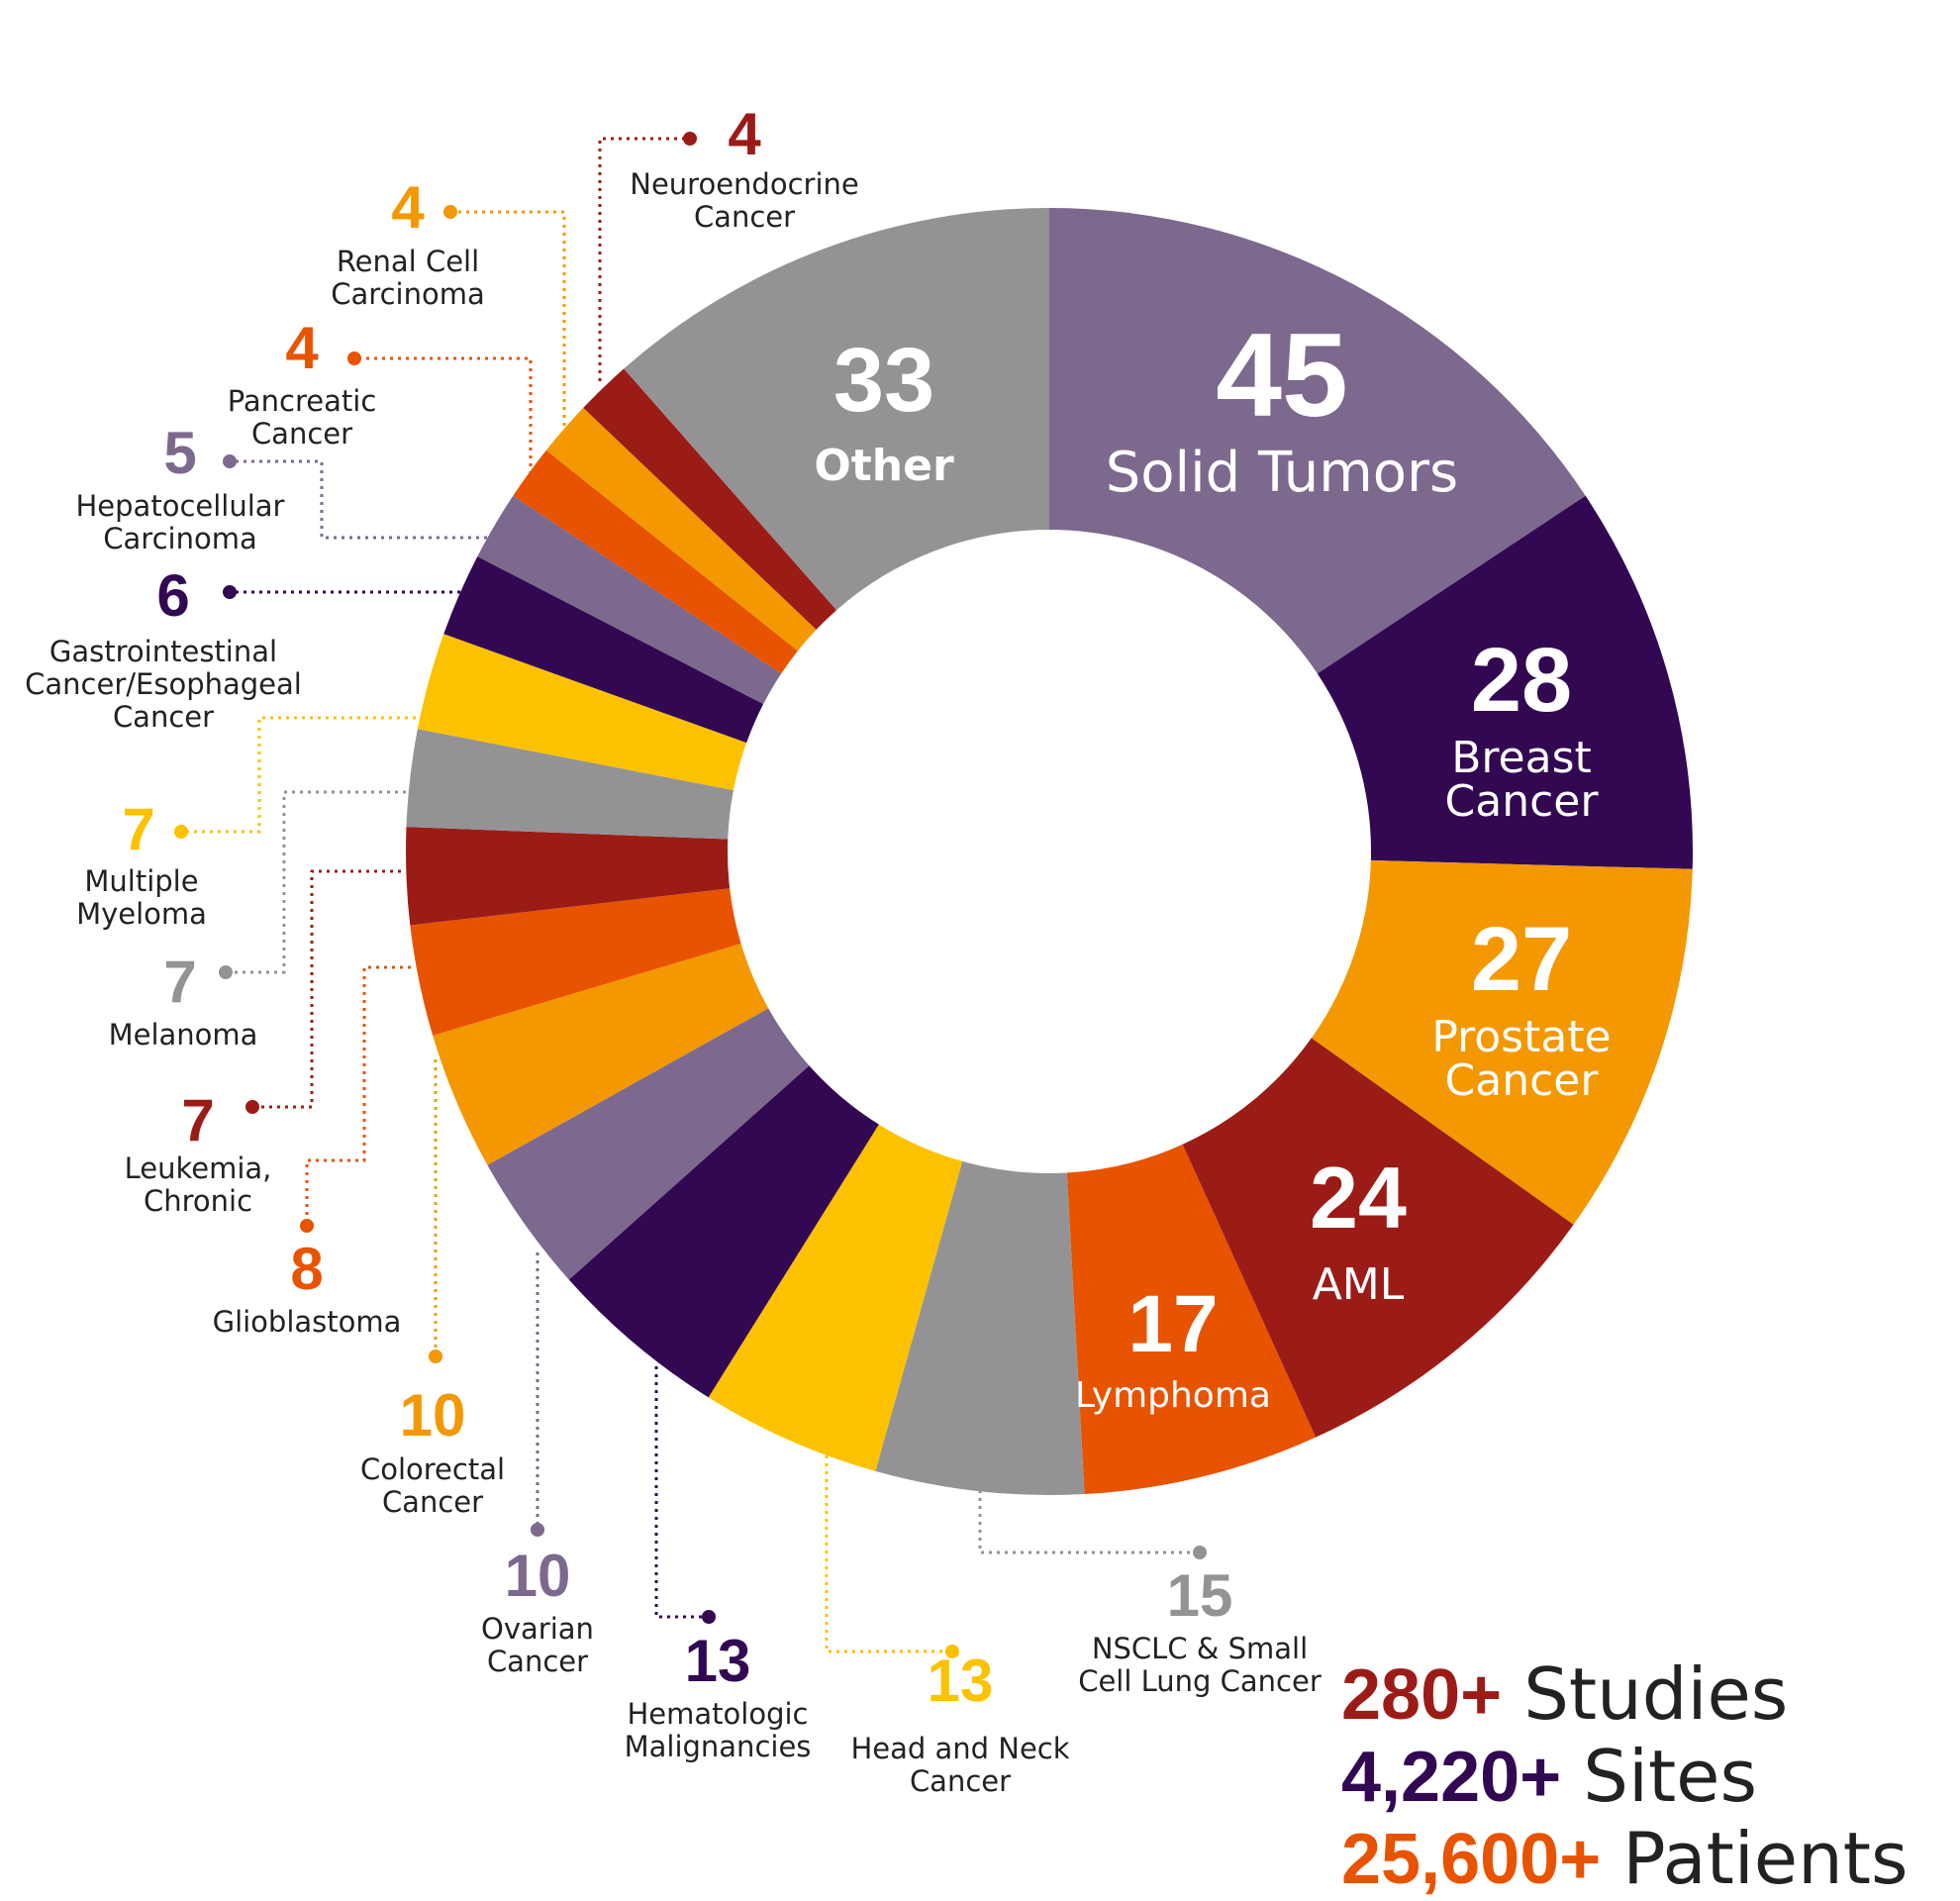  Describe the element at coordinates (450, 212) in the screenshot. I see `leader-dot-renal-cell-carcinoma` at that location.